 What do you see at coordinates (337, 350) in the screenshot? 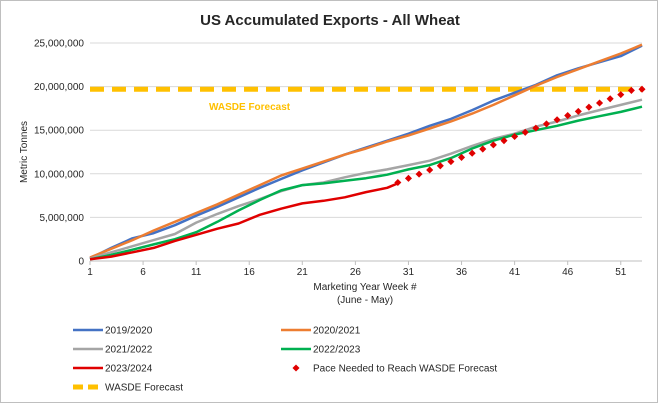
I see `legend-label: 2022/2023` at bounding box center [337, 350].